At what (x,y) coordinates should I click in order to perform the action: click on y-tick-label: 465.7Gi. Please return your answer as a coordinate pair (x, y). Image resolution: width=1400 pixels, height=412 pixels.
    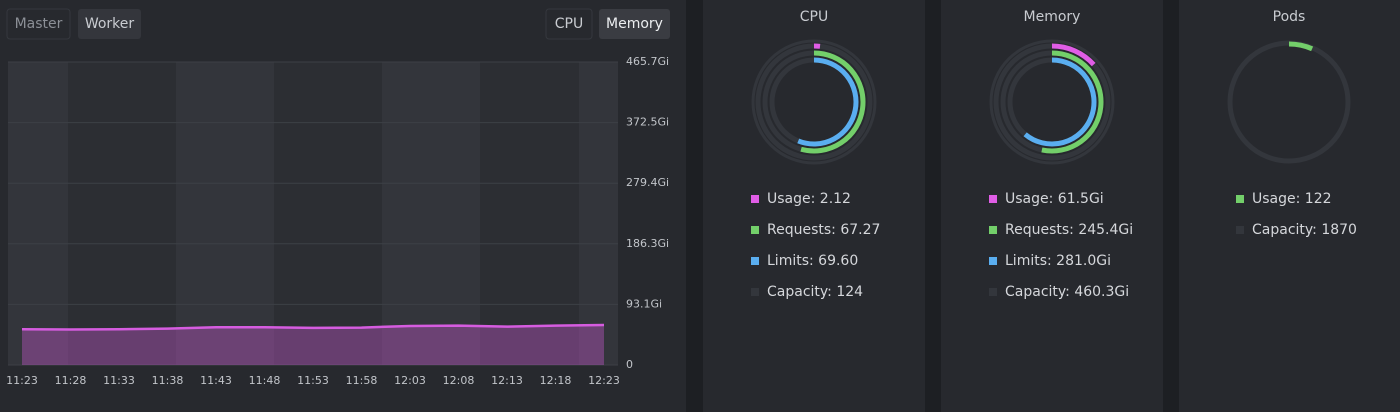
    Looking at the image, I should click on (647, 61).